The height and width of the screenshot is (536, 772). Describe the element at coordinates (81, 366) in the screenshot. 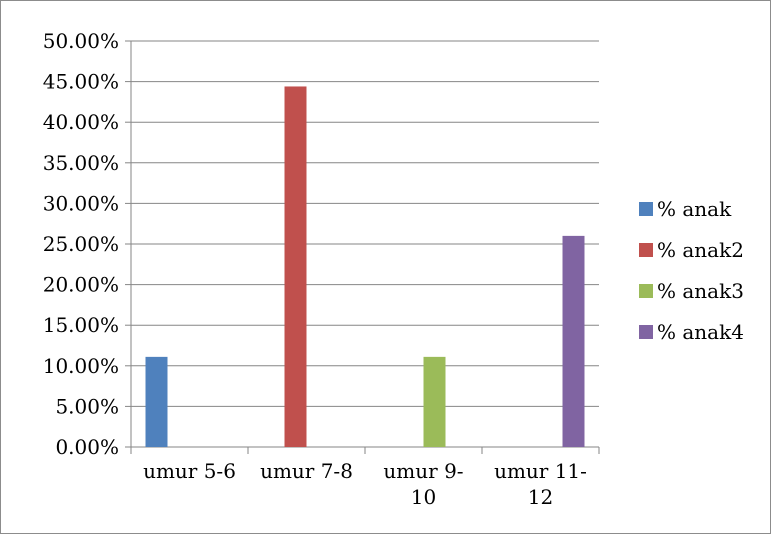

I see `y-tick-label: 10.00%` at that location.